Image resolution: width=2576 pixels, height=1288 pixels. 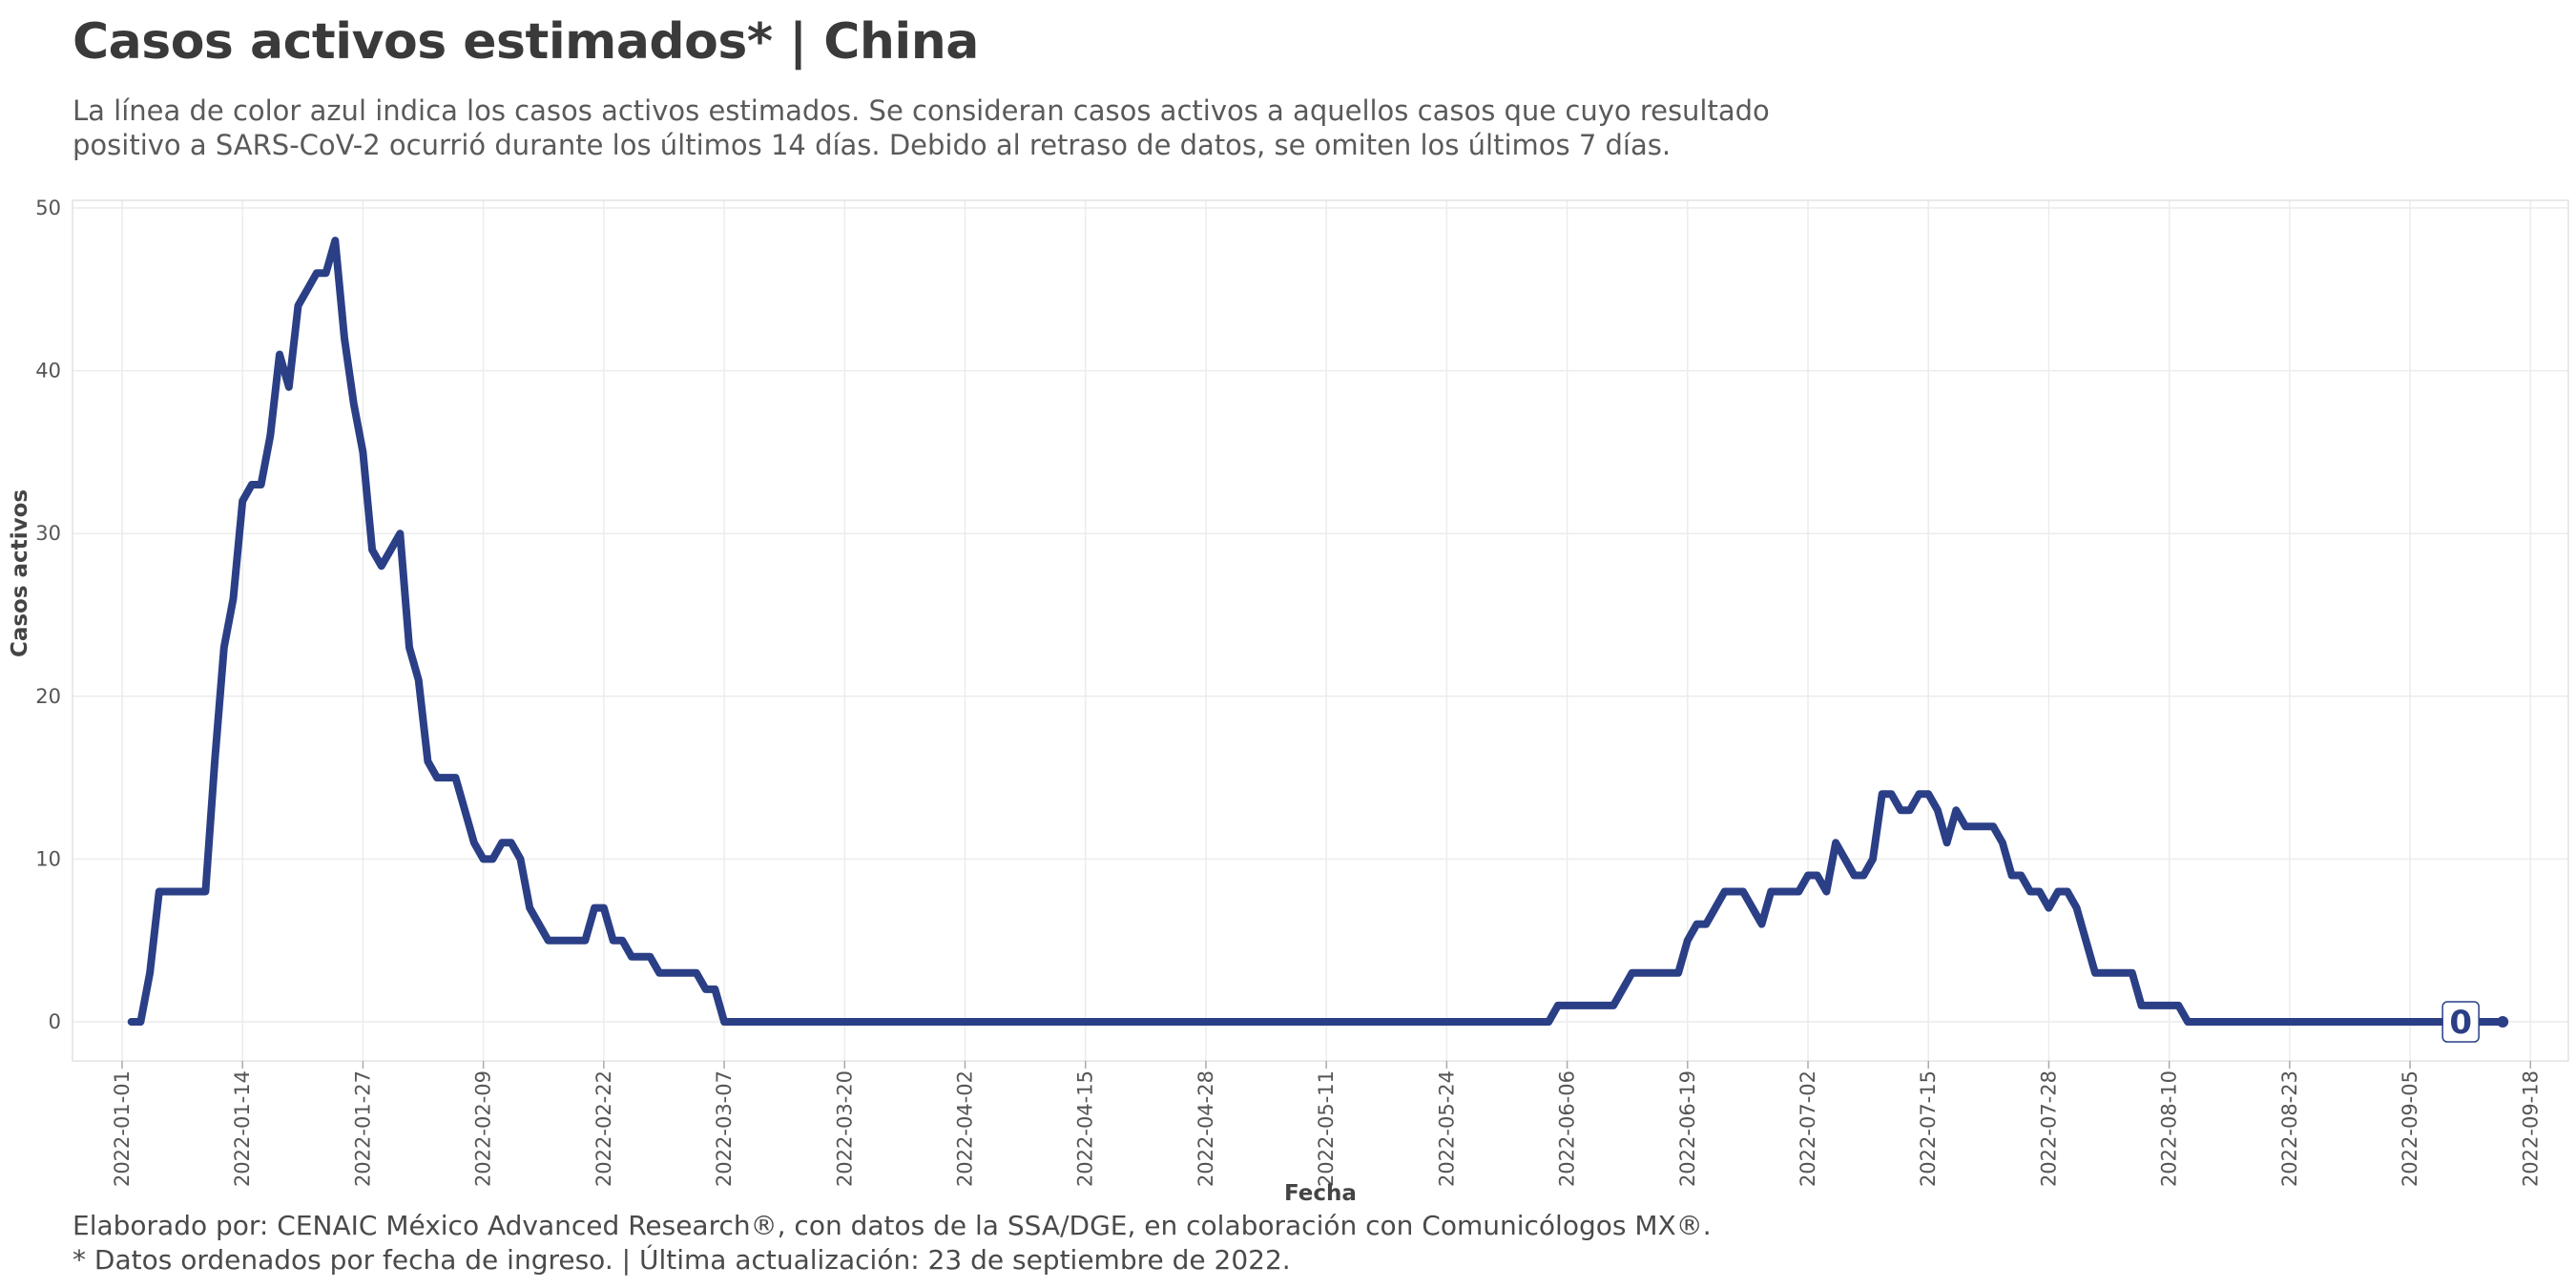 I want to click on y-tick-label: 40, so click(x=48, y=371).